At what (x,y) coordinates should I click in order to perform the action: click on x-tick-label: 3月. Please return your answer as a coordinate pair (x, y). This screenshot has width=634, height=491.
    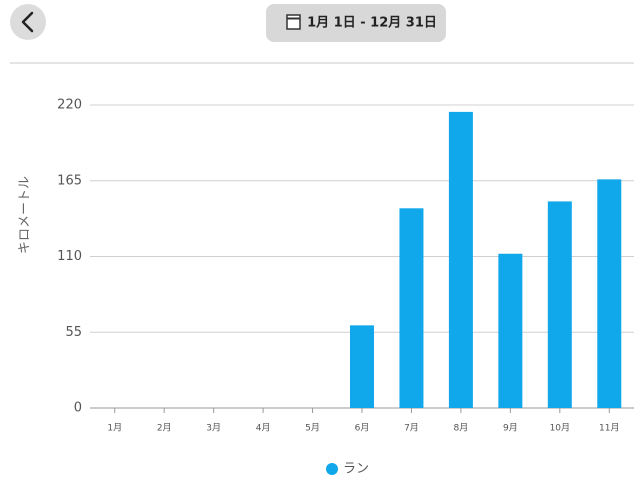
    Looking at the image, I should click on (213, 428).